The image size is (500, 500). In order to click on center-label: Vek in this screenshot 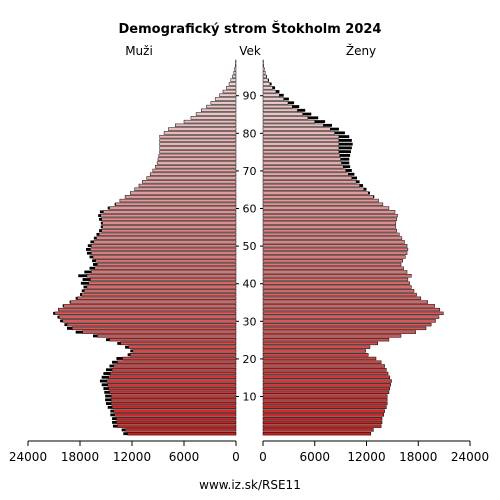, I will do `click(250, 51)`.